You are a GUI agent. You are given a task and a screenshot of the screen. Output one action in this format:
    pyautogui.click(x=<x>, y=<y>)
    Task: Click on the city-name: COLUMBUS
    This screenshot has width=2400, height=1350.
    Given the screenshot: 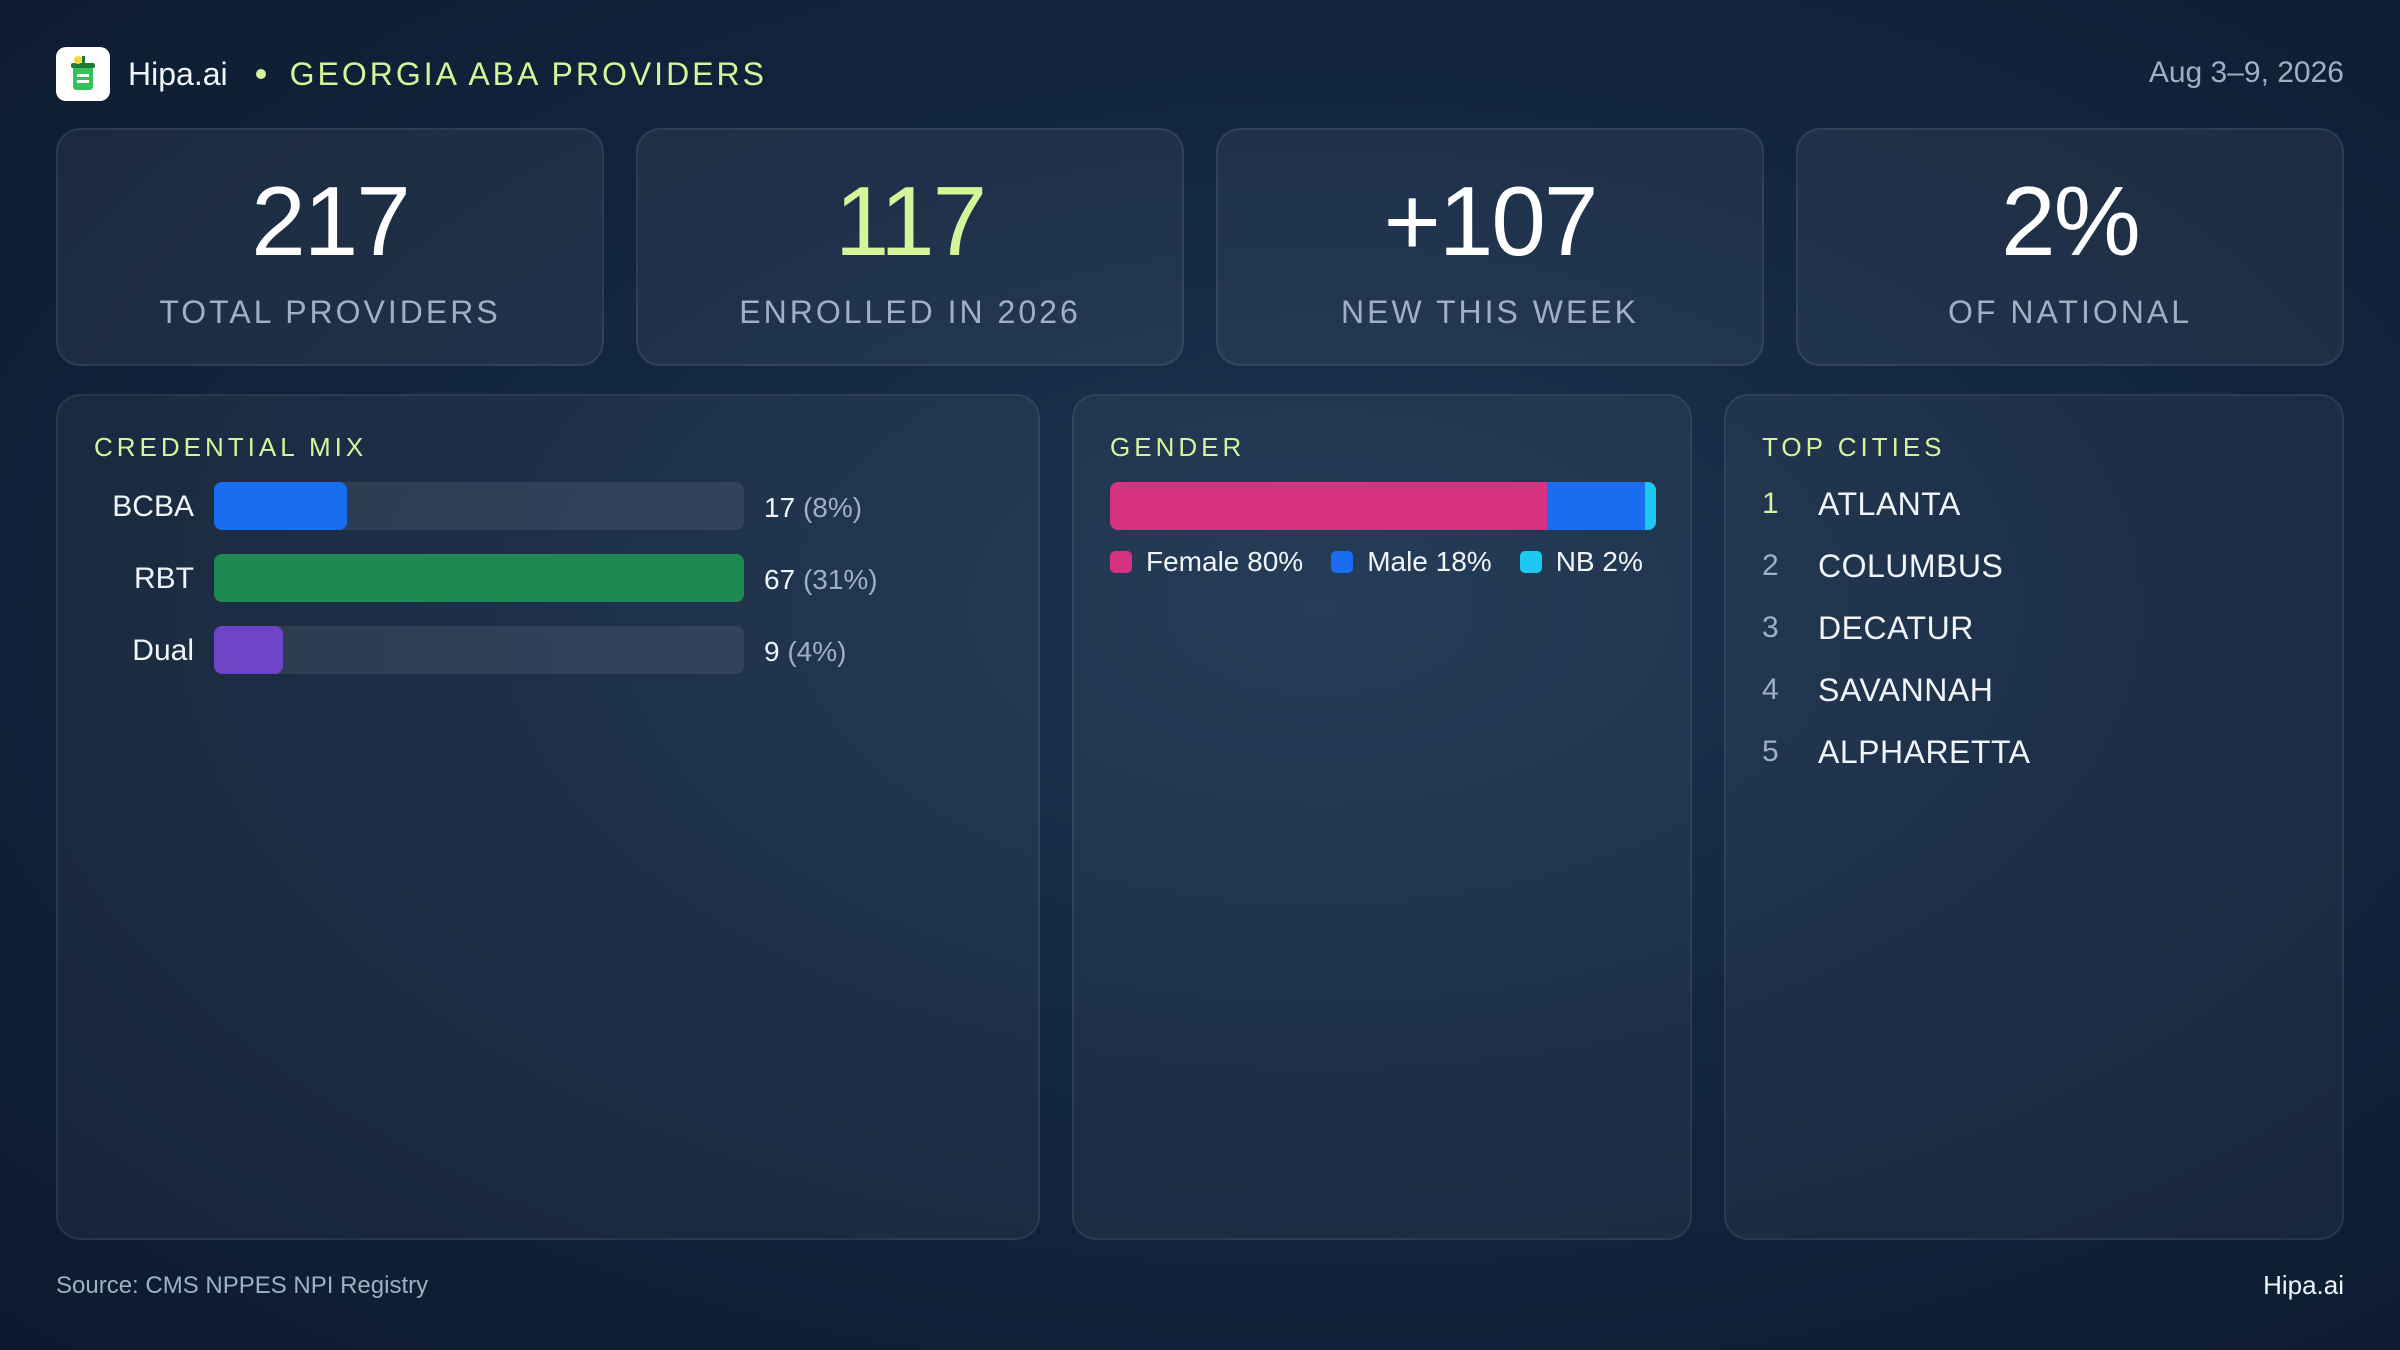 What is the action you would take?
    pyautogui.click(x=1911, y=565)
    